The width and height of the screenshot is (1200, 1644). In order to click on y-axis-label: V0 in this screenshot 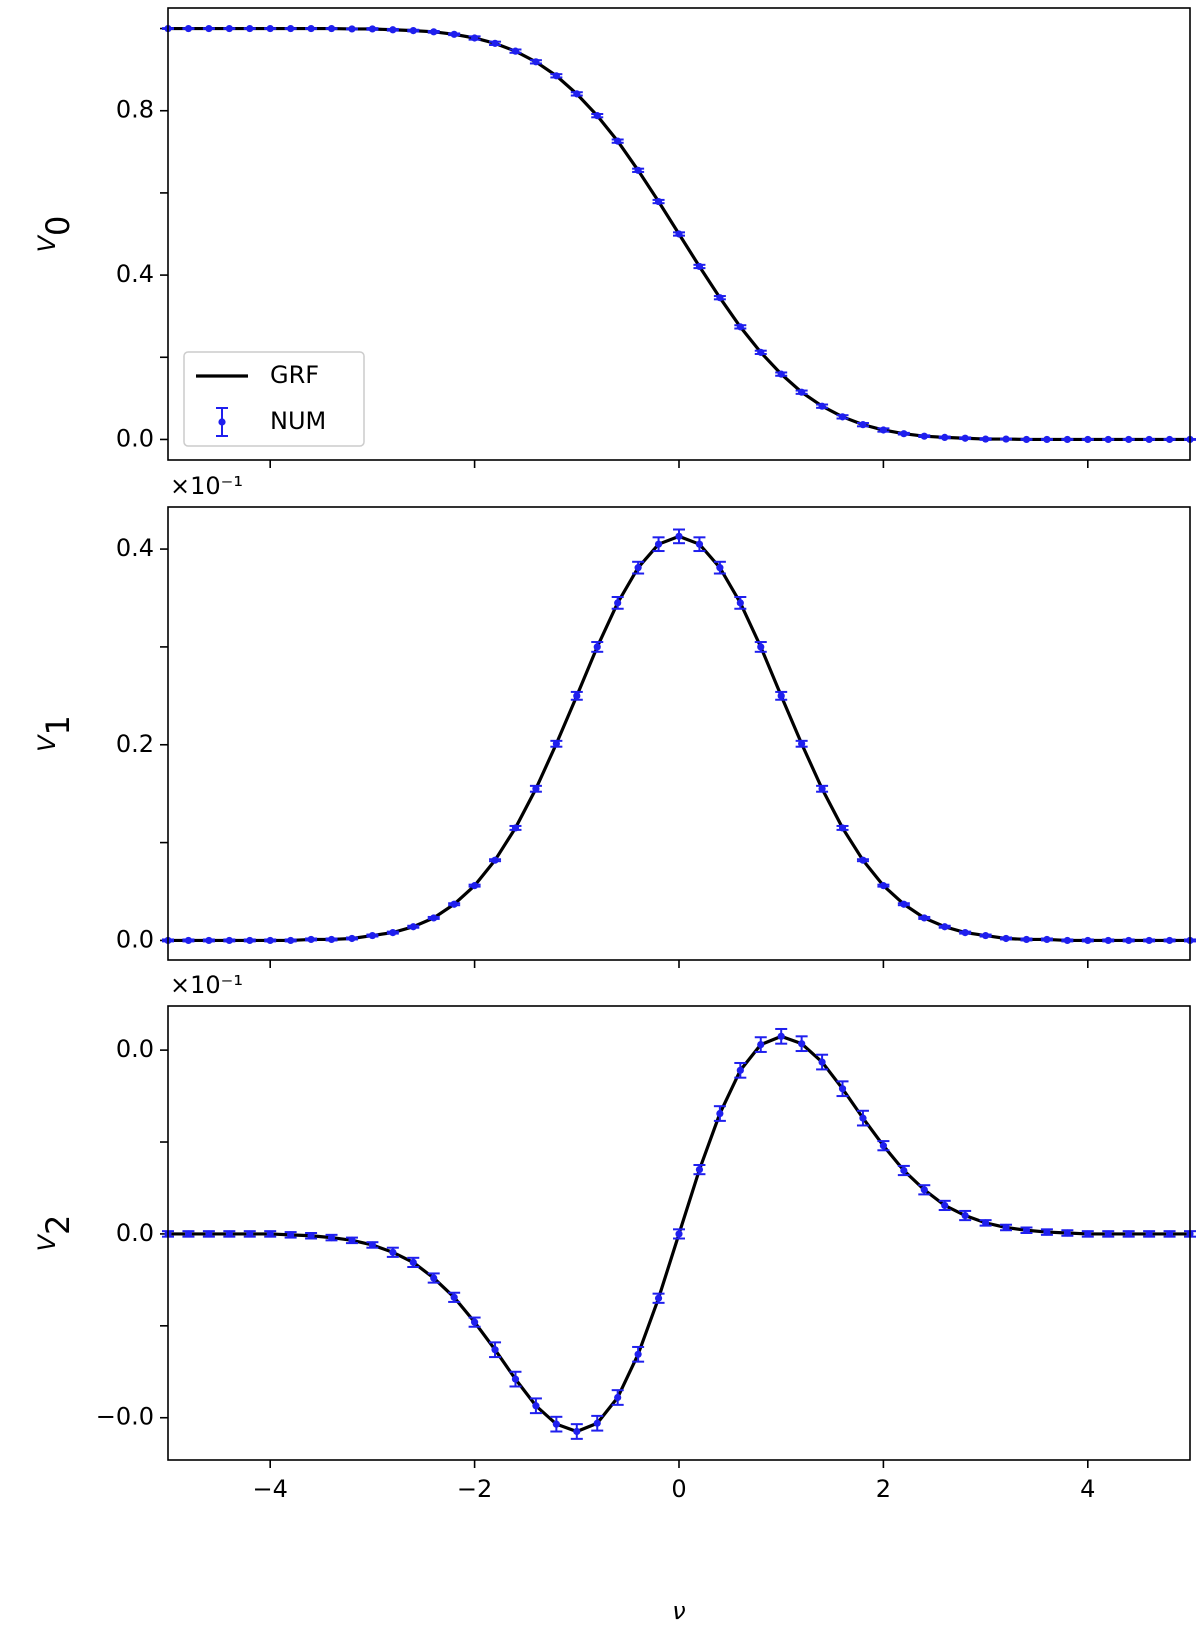, I will do `click(55, 234)`.